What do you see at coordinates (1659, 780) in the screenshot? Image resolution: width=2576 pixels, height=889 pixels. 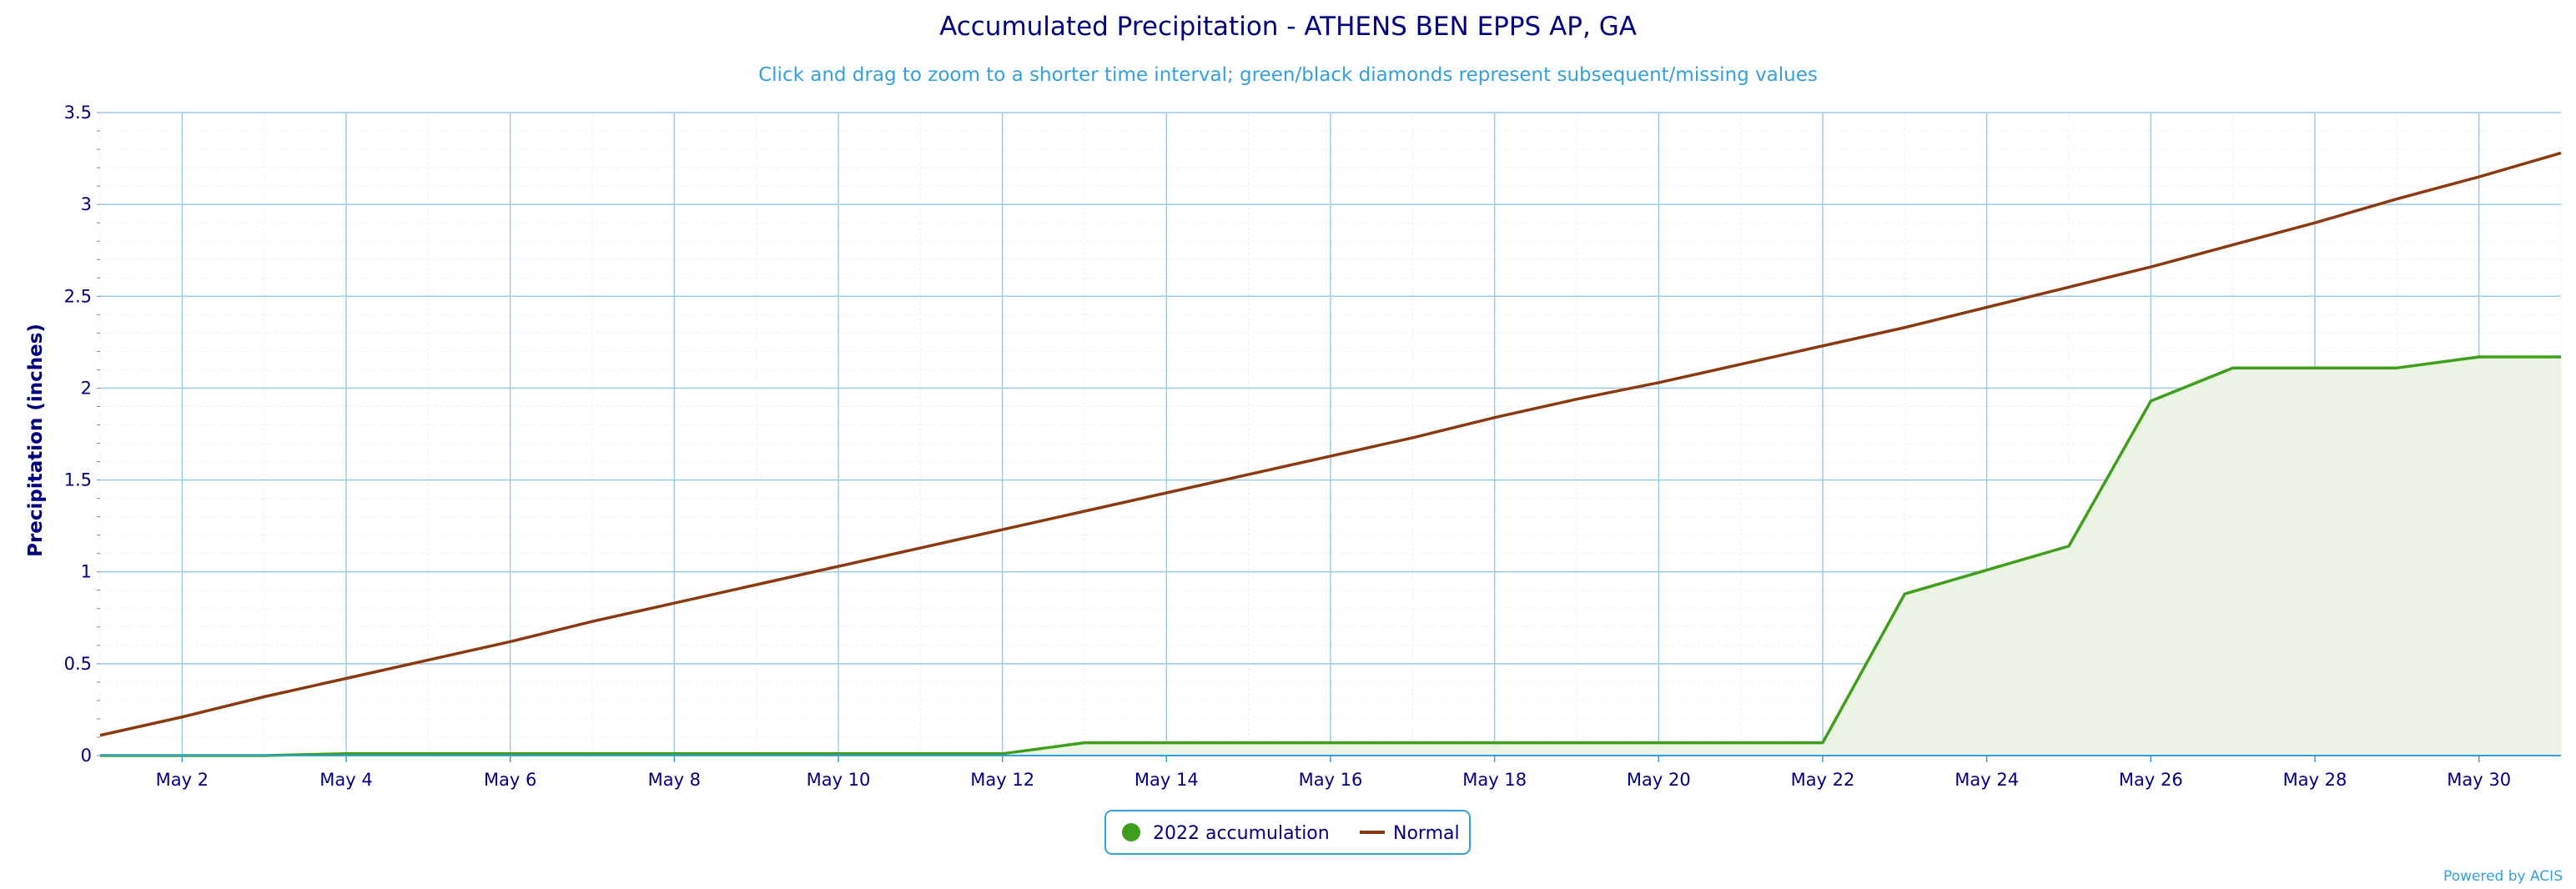 I see `x-tick-label: May 20` at bounding box center [1659, 780].